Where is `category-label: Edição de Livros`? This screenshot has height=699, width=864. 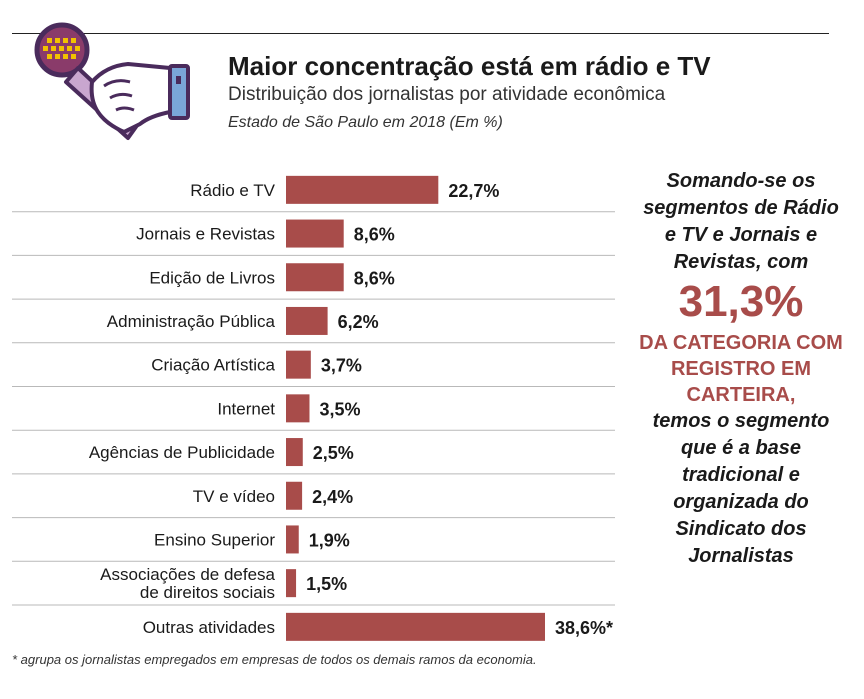
category-label: Edição de Livros is located at coordinates (212, 277).